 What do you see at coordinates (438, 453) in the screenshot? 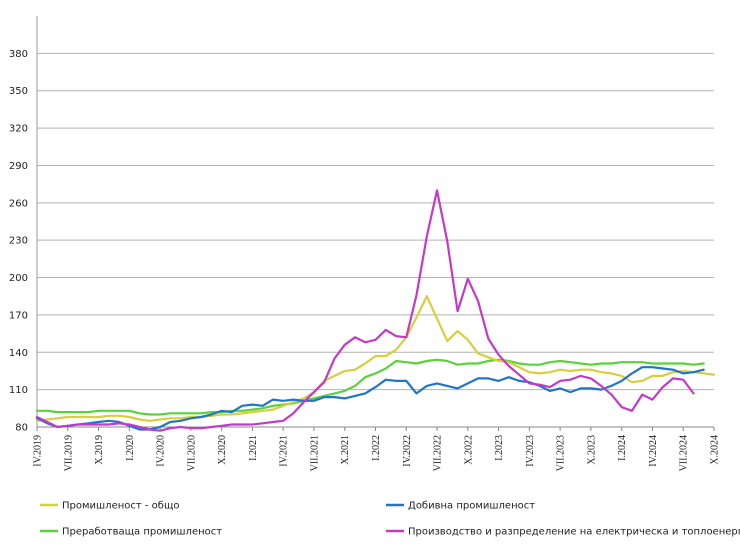
I see `x-tick-label: VII.2022` at bounding box center [438, 453].